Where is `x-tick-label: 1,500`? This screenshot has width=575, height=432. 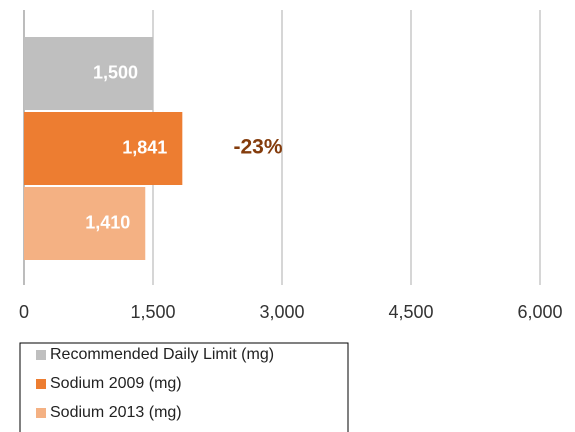 x-tick-label: 1,500 is located at coordinates (152, 312).